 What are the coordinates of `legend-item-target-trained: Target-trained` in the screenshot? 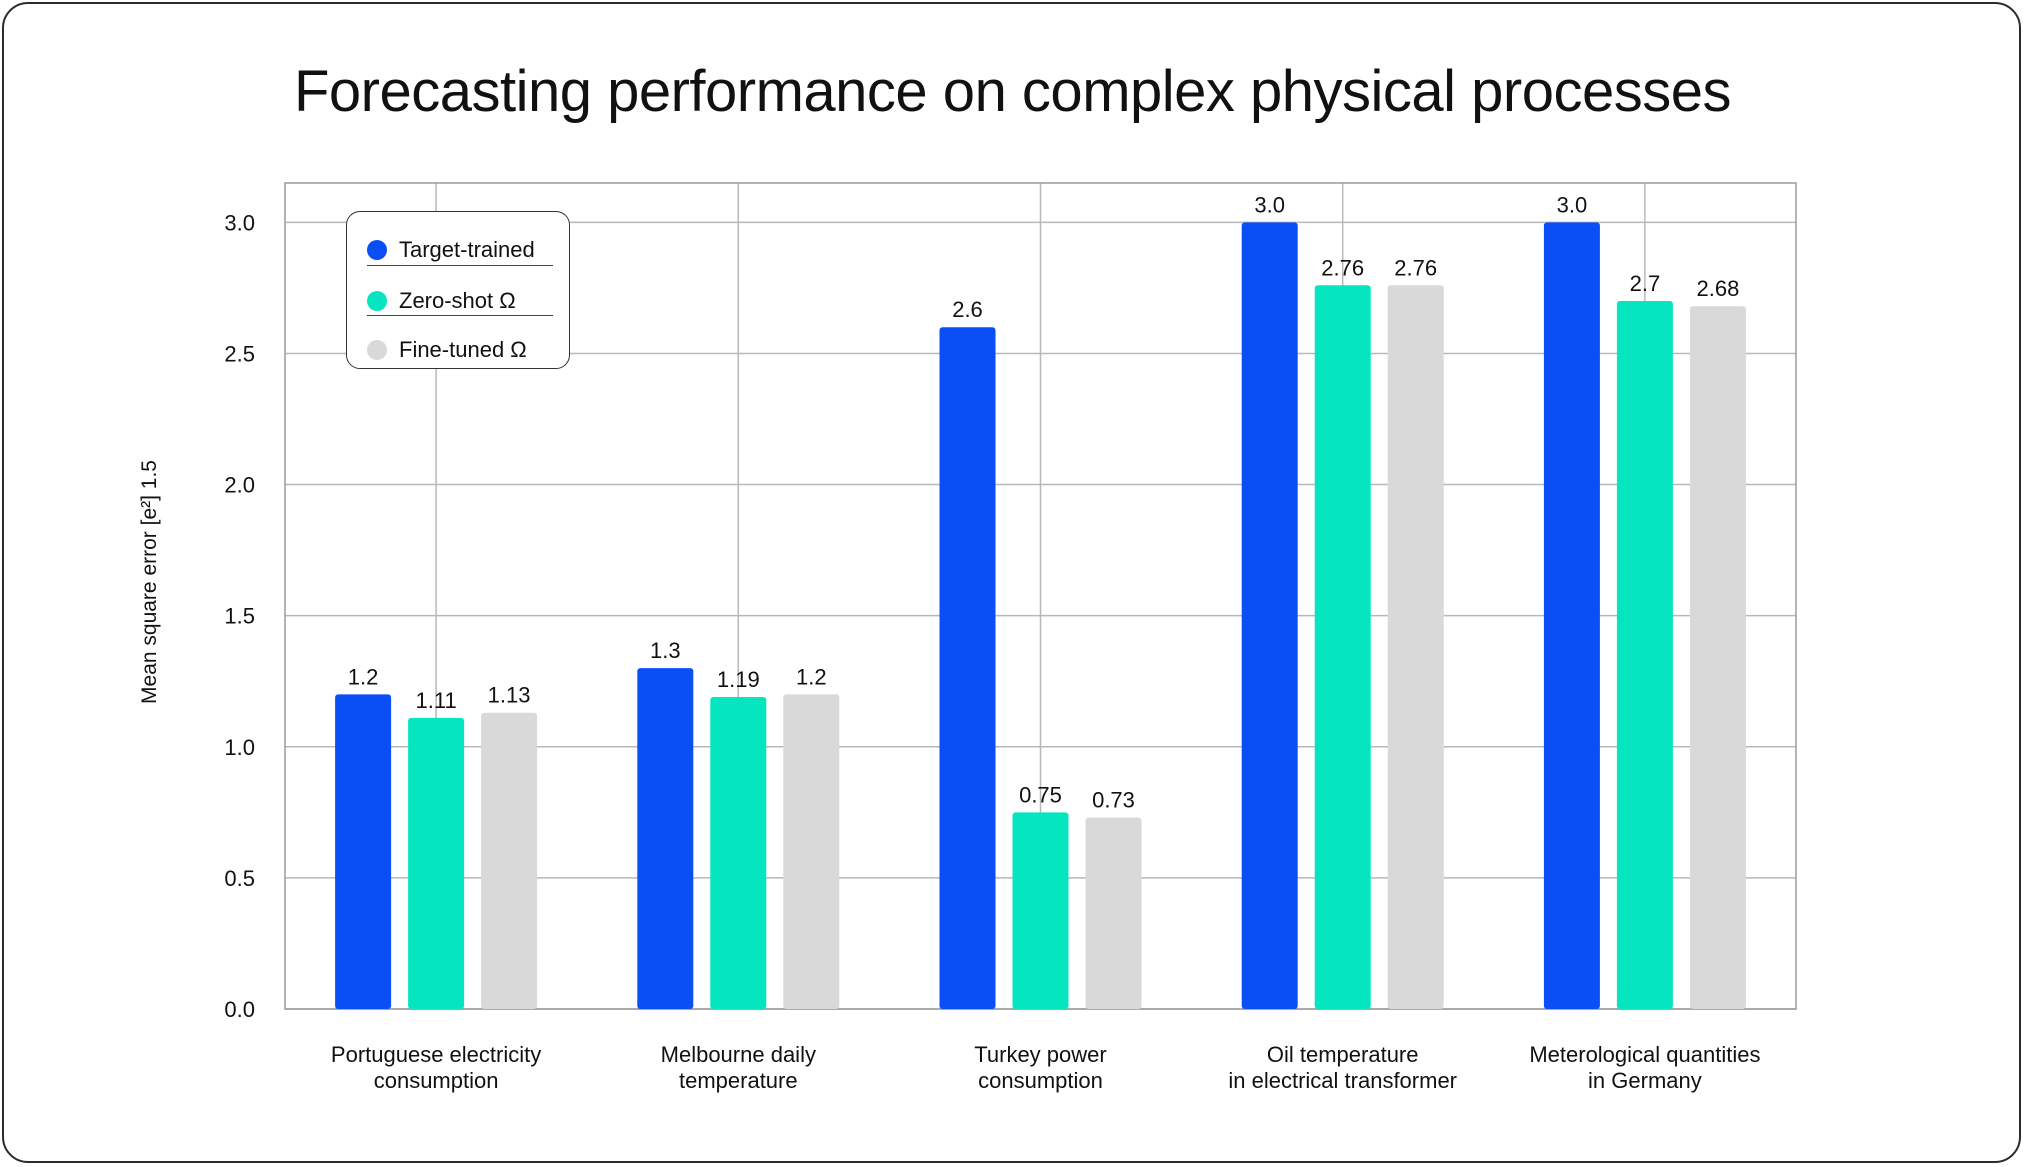 It's located at (460, 250).